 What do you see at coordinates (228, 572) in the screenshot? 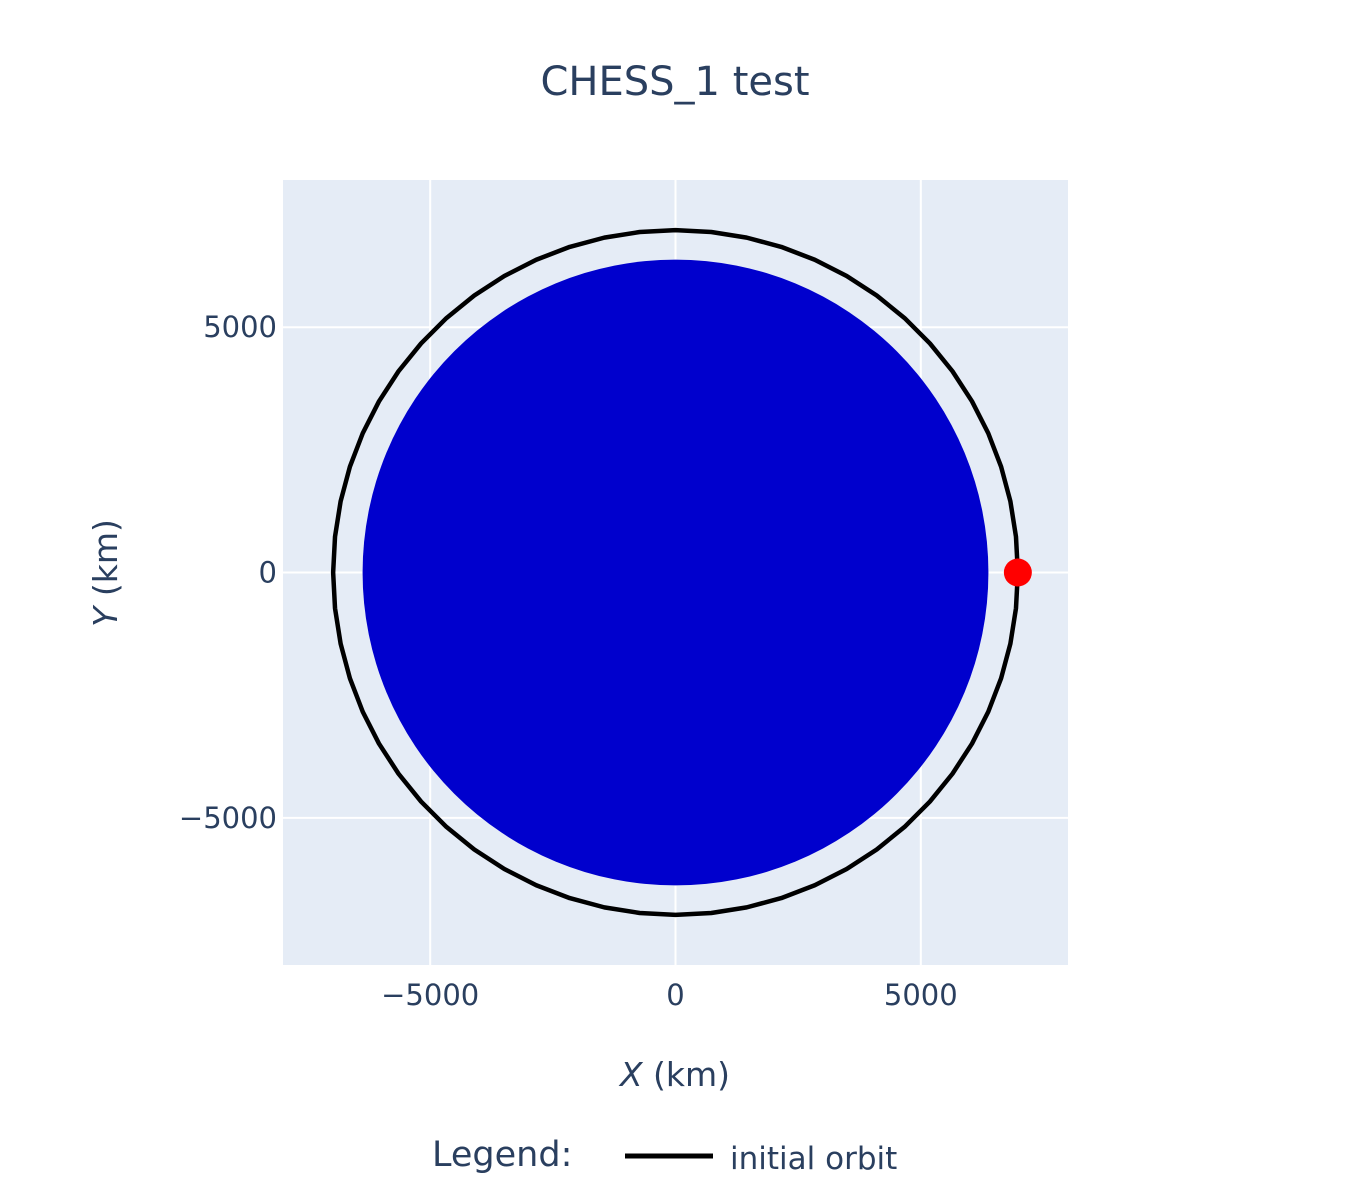
I see `y-axis-ticks: −5000 0 5000` at bounding box center [228, 572].